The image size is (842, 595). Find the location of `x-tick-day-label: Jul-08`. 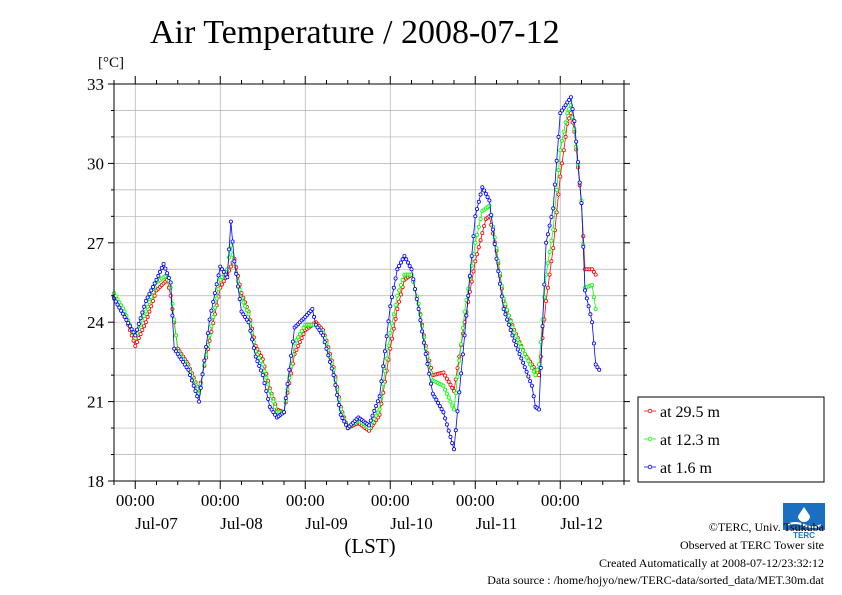

x-tick-day-label: Jul-08 is located at coordinates (241, 523).